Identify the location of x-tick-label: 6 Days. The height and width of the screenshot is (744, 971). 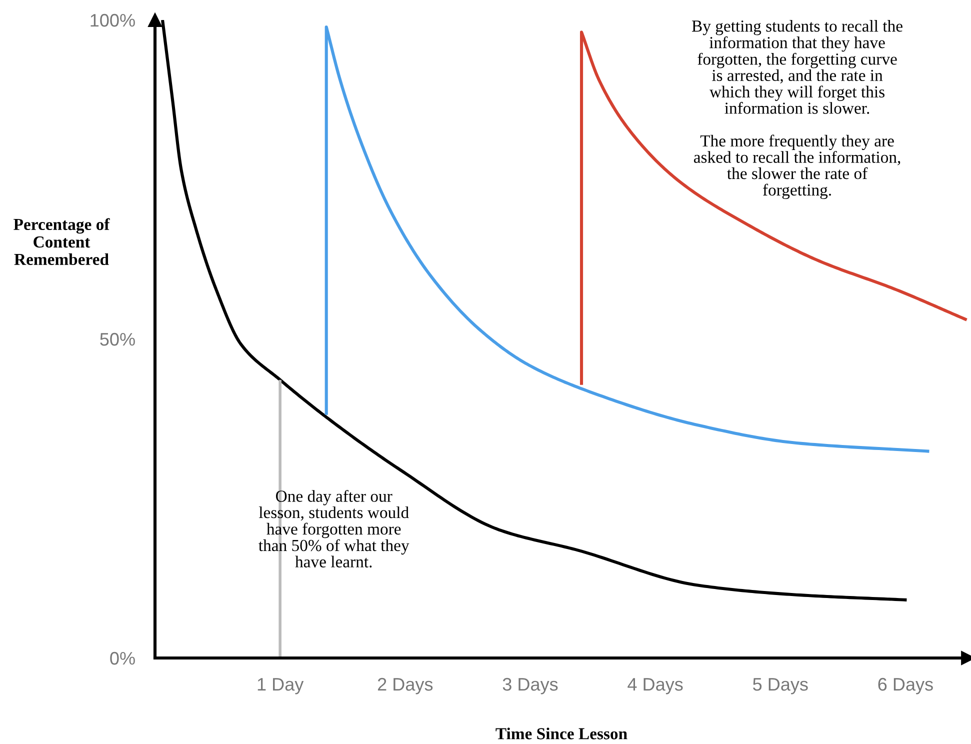
(905, 686).